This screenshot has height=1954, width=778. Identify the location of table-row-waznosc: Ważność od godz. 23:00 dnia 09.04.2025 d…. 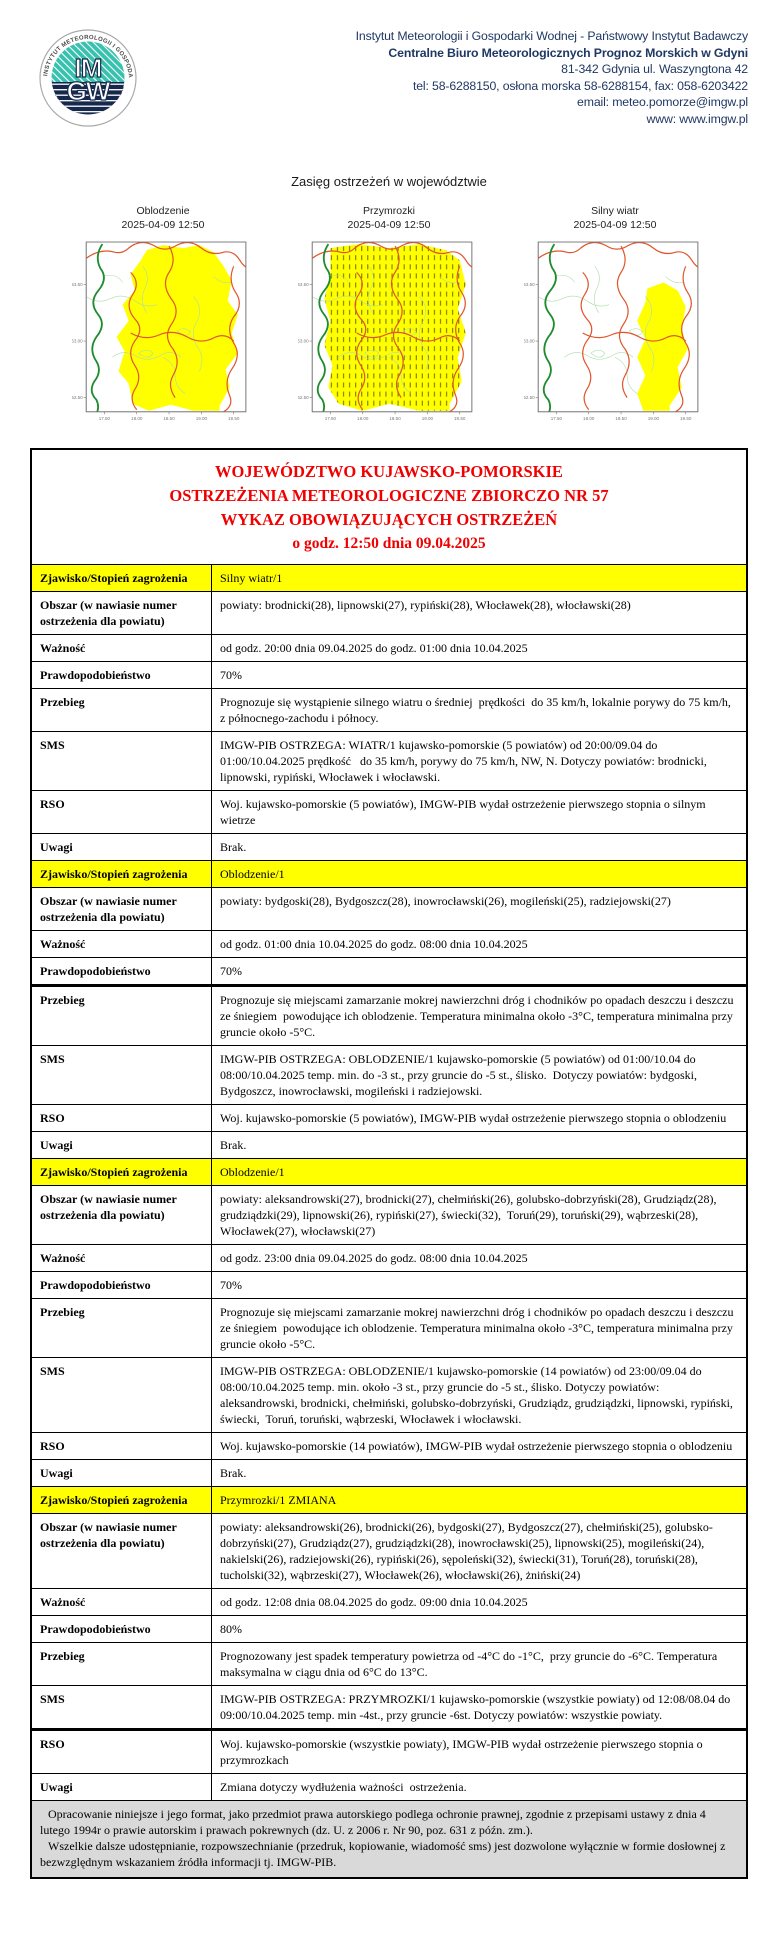
(389, 1257).